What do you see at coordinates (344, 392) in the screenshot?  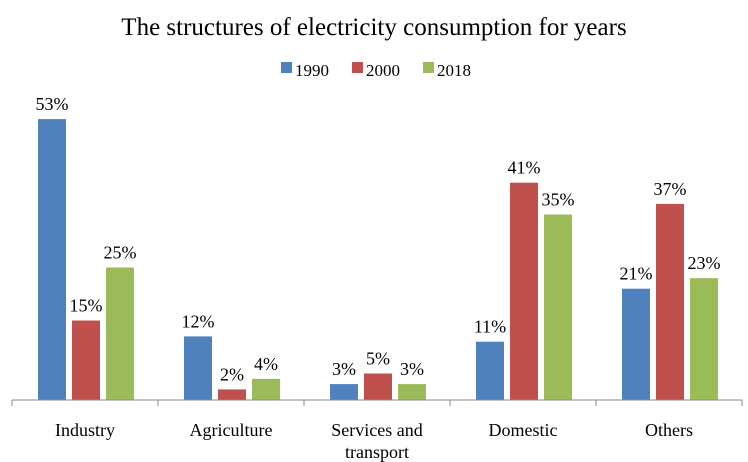 I see `bar-services-and-transport-1990` at bounding box center [344, 392].